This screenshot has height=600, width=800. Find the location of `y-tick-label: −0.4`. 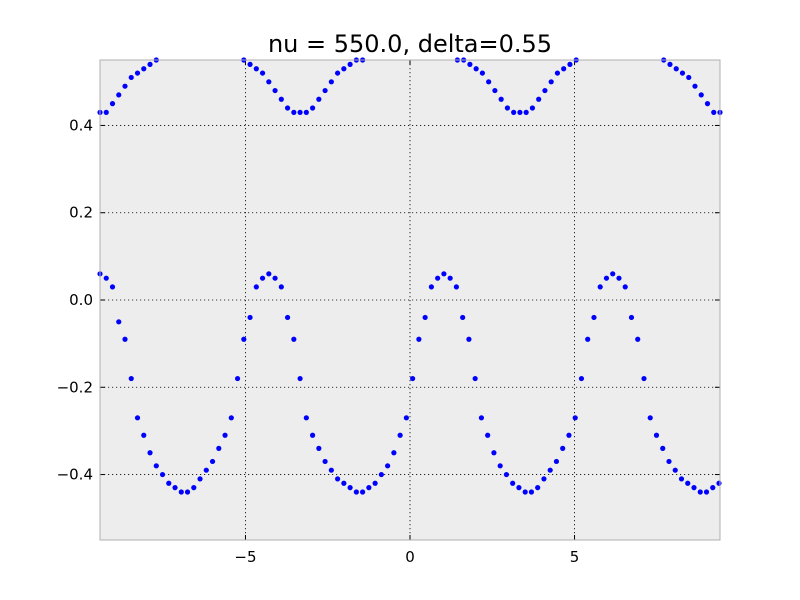

y-tick-label: −0.4 is located at coordinates (75, 475).